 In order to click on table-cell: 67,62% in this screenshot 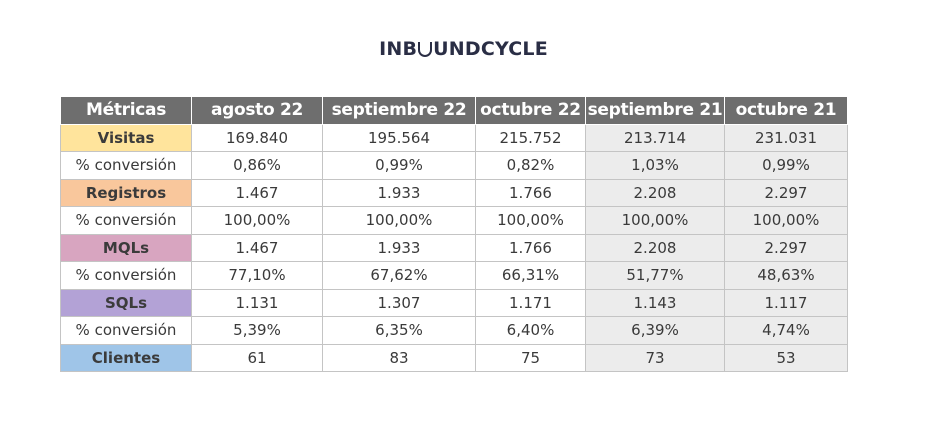, I will do `click(399, 275)`.